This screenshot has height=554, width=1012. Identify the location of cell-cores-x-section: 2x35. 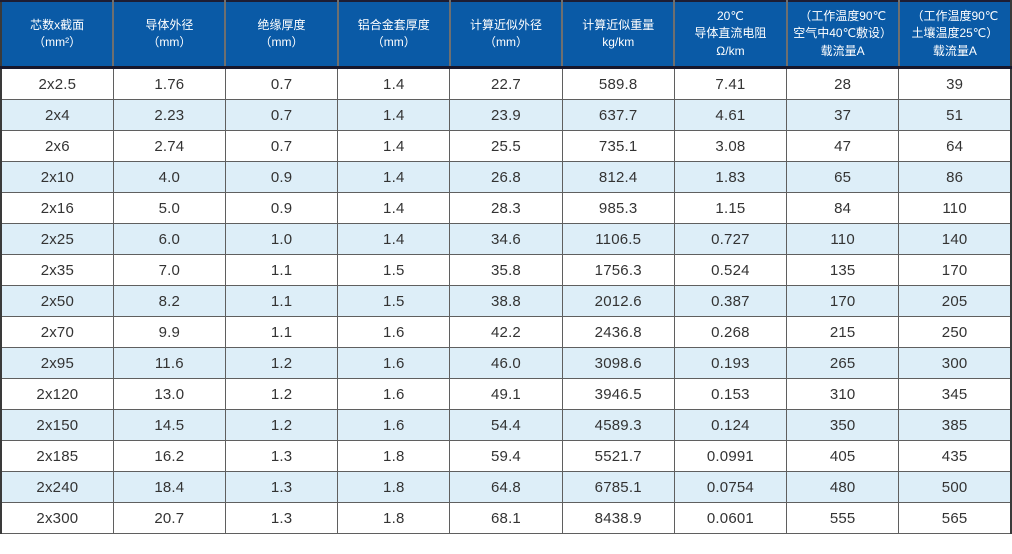
(57, 270).